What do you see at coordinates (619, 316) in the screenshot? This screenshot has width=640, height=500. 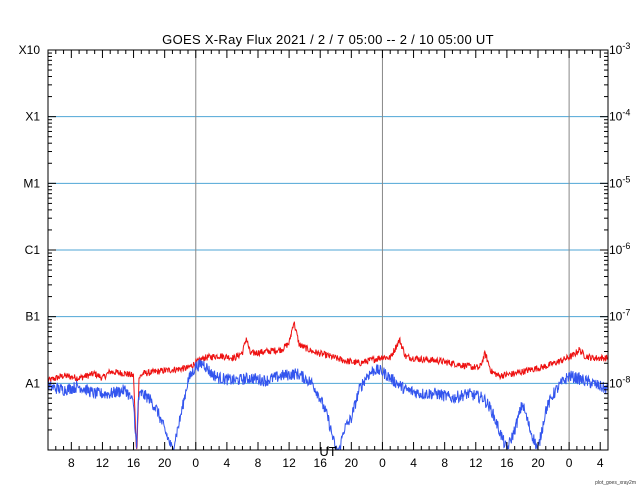 I see `y-right-label-4: 10-7` at bounding box center [619, 316].